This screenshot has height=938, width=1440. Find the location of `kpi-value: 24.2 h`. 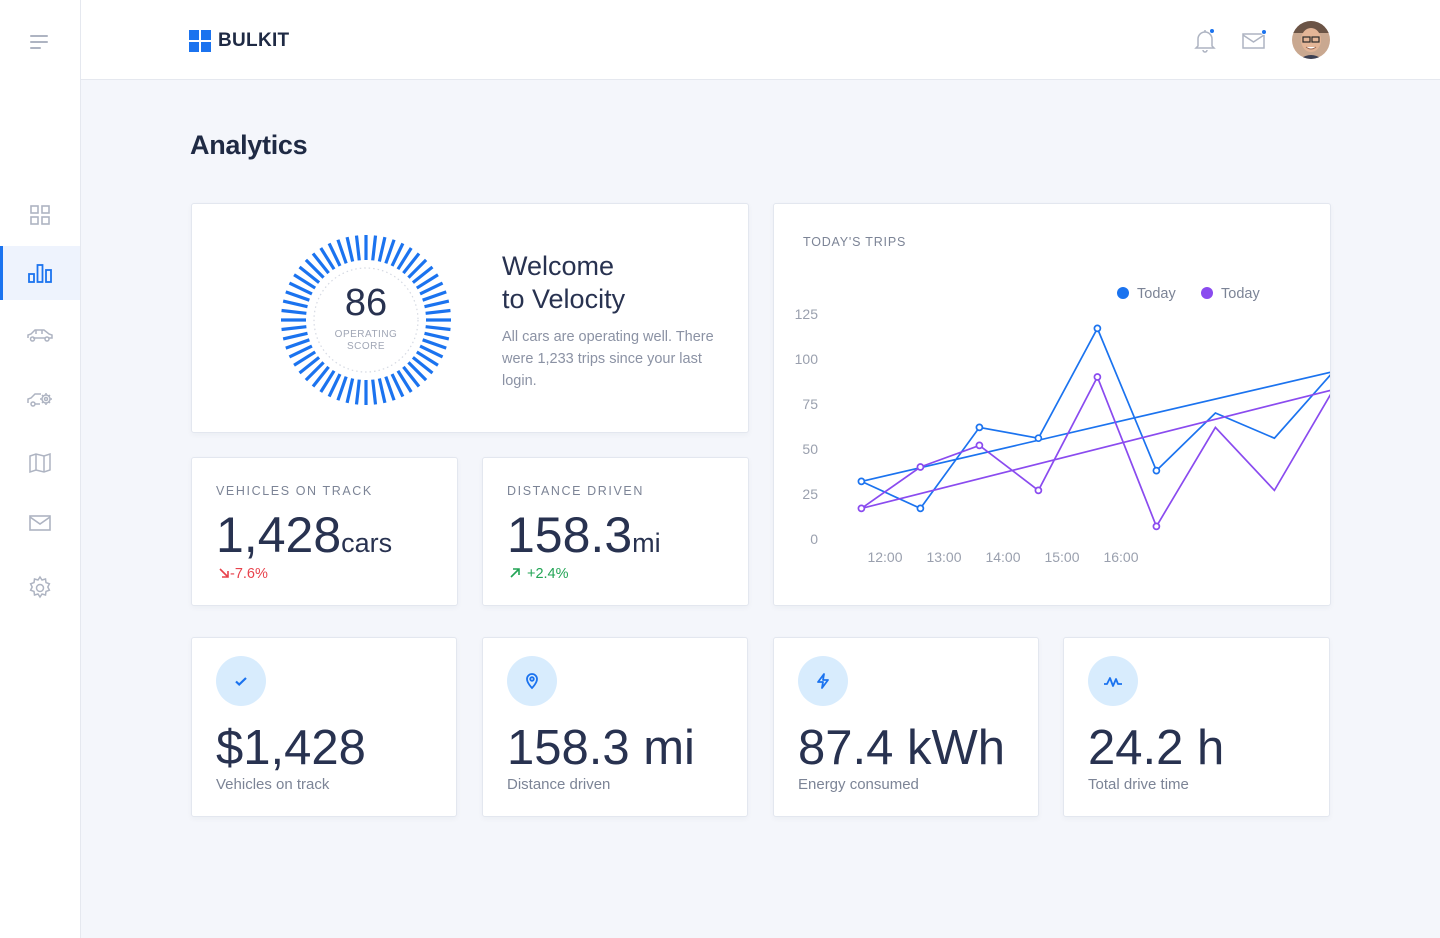

kpi-value: 24.2 h is located at coordinates (1156, 748).